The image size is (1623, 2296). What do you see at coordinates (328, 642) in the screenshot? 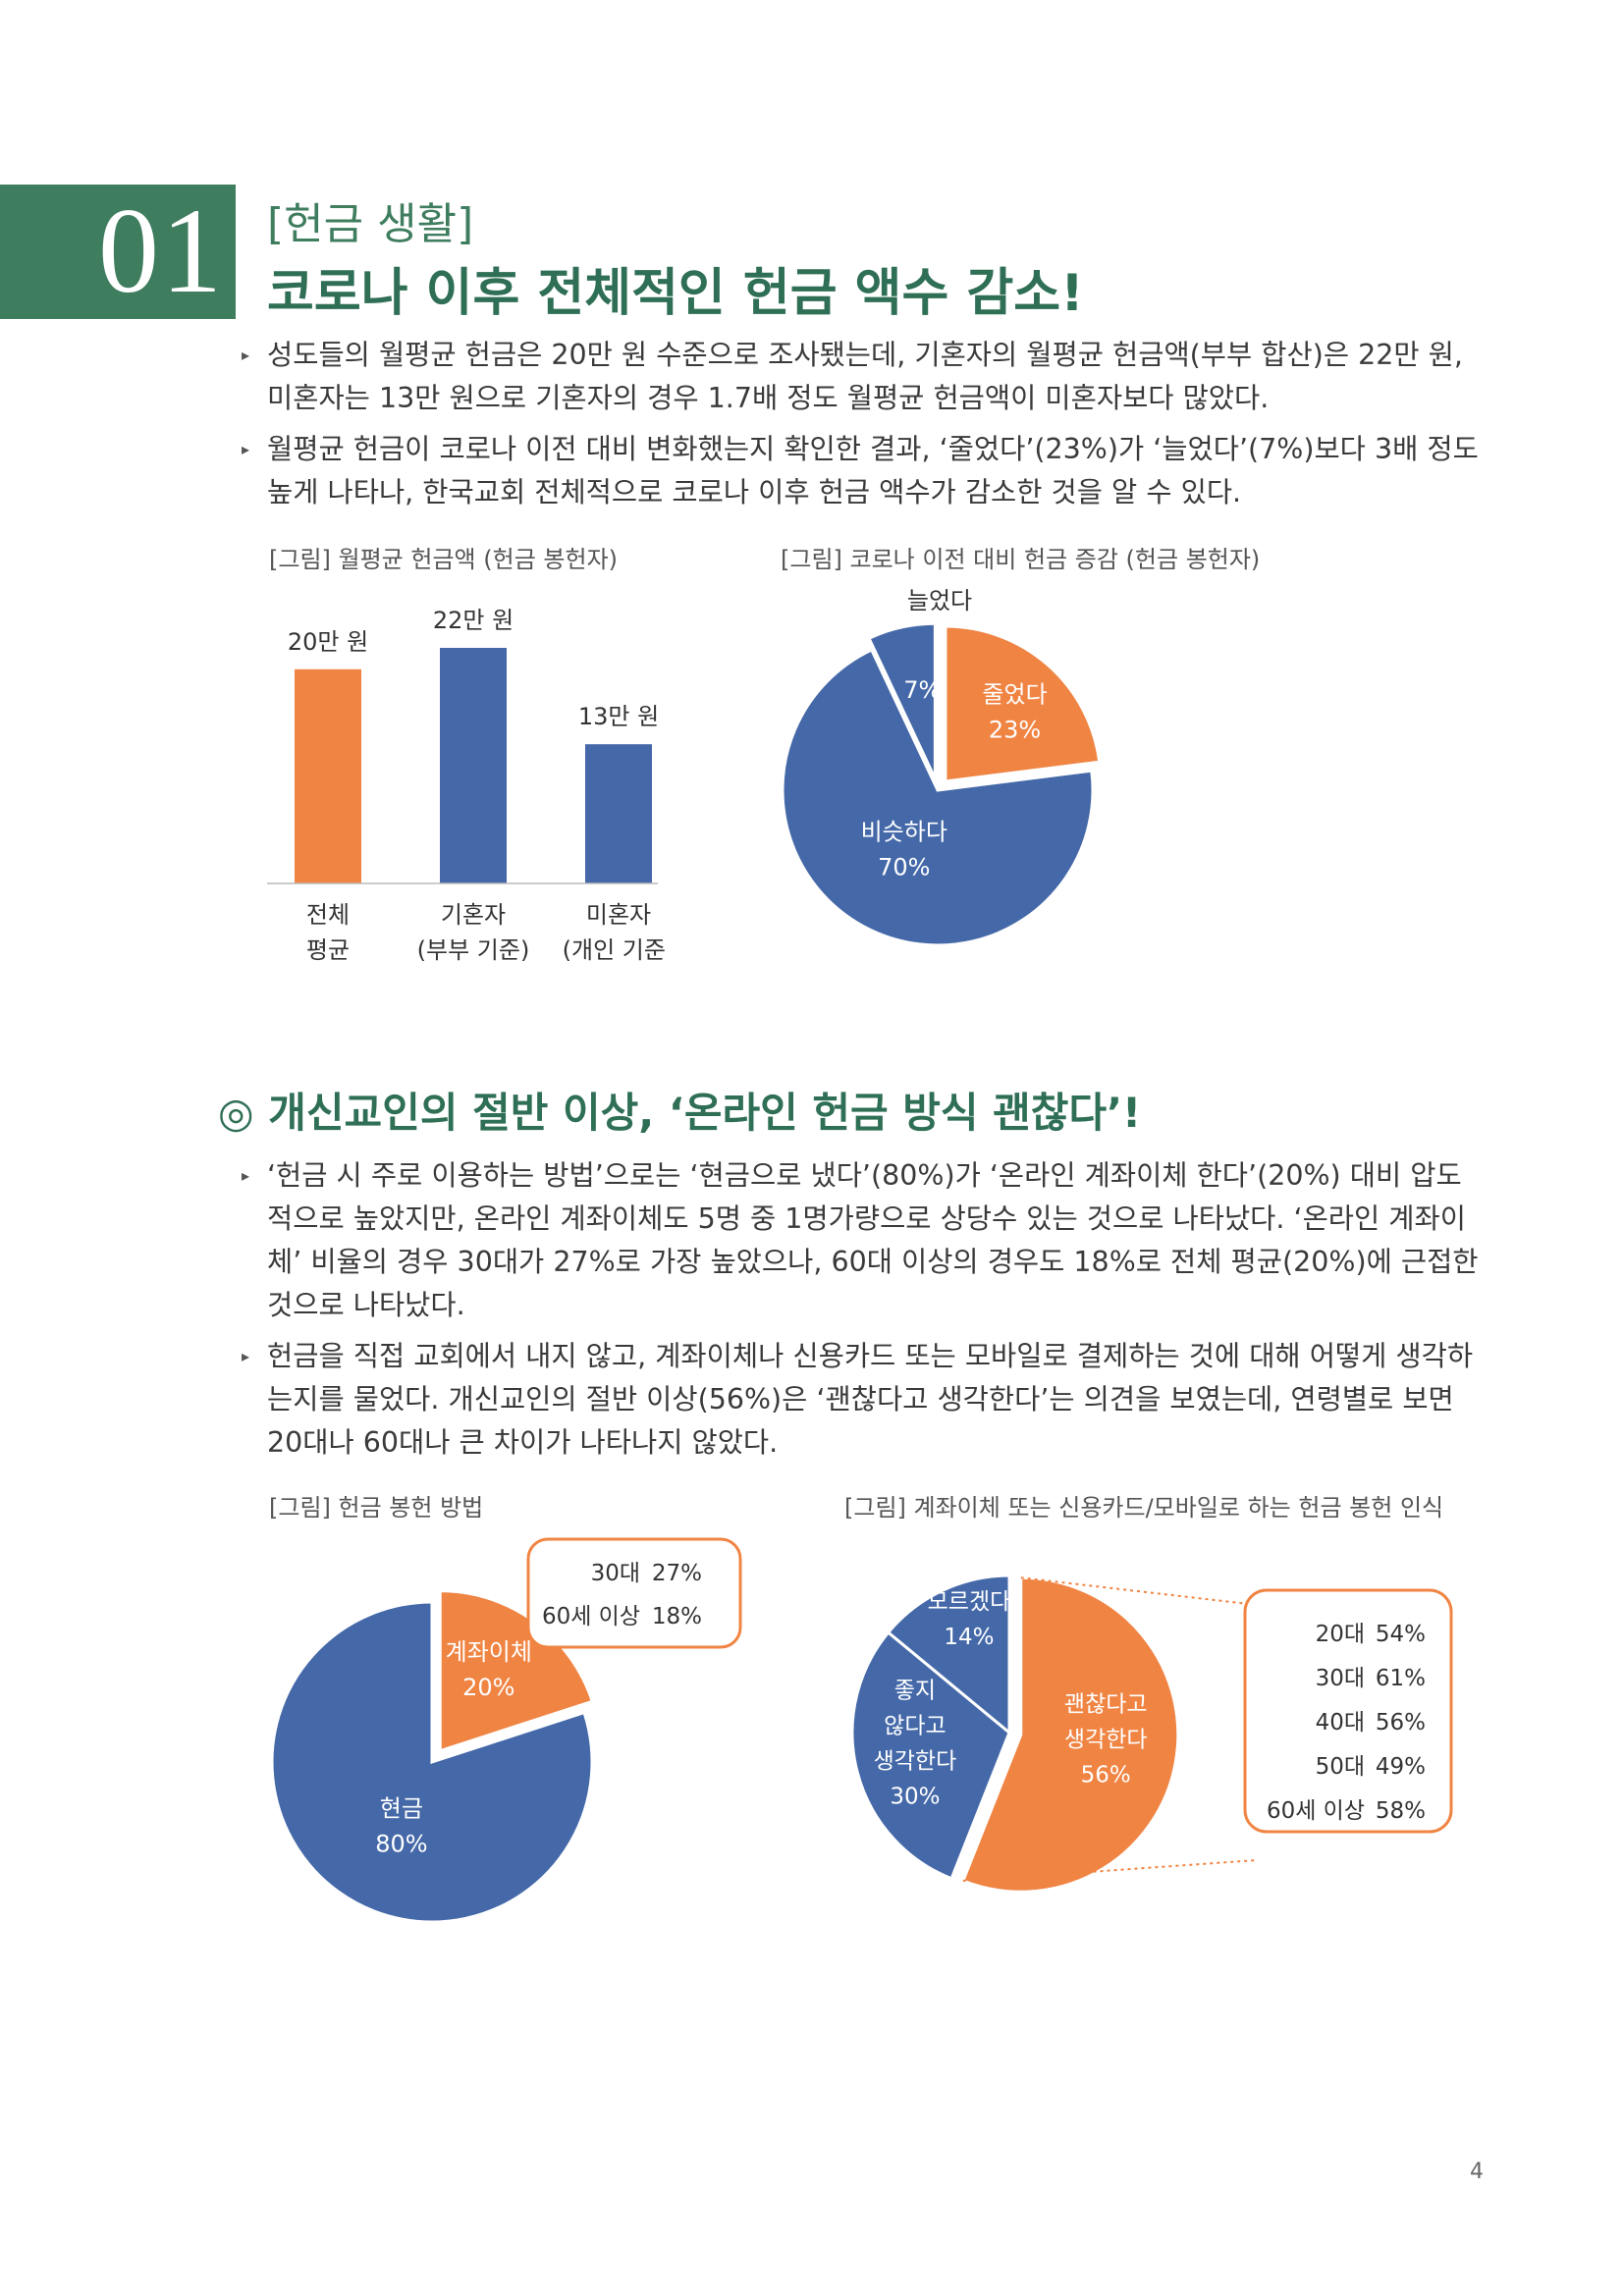
I see `bar-value-label: 20만 원` at bounding box center [328, 642].